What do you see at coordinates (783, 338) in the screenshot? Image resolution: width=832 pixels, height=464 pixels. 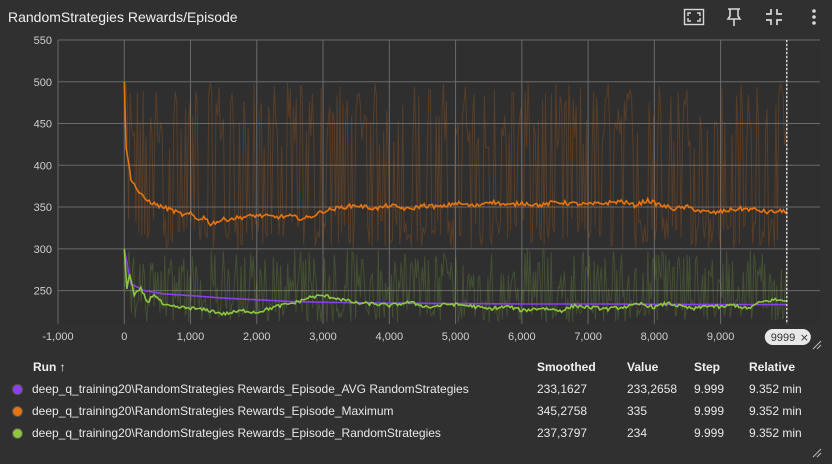 I see `step-badge-label: 9999` at bounding box center [783, 338].